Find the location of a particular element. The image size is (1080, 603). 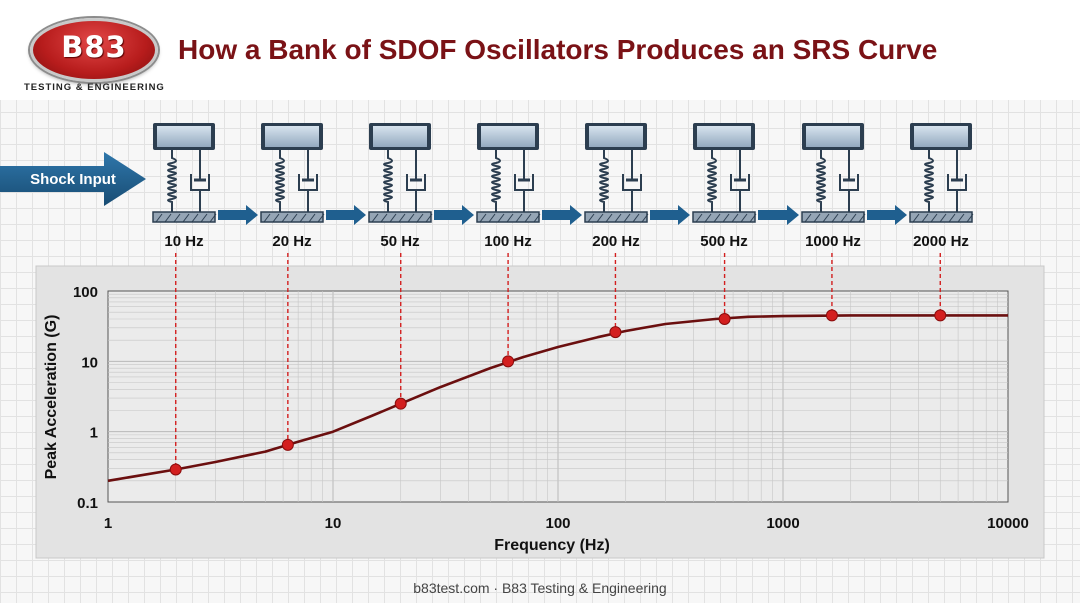

oscillator-50-hz is located at coordinates (400, 173).